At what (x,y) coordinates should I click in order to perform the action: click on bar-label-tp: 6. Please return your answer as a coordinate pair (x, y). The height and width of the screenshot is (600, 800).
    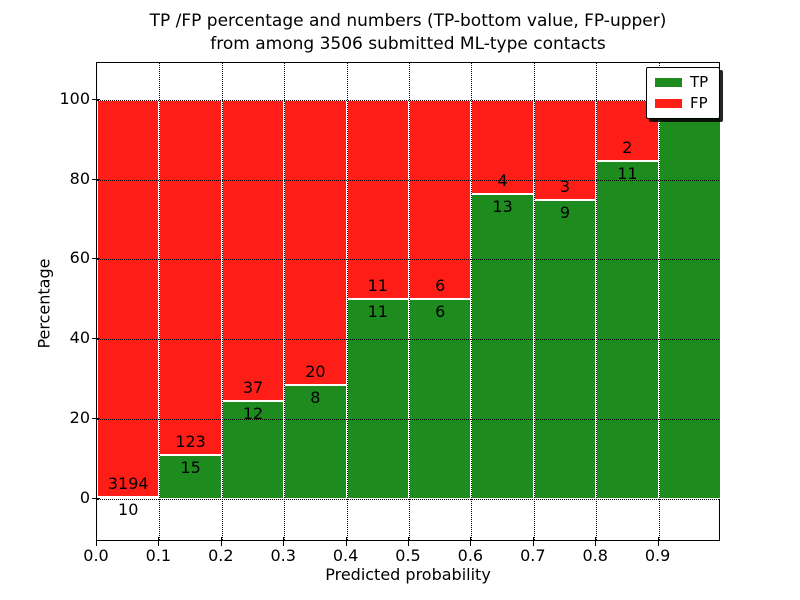
    Looking at the image, I should click on (440, 312).